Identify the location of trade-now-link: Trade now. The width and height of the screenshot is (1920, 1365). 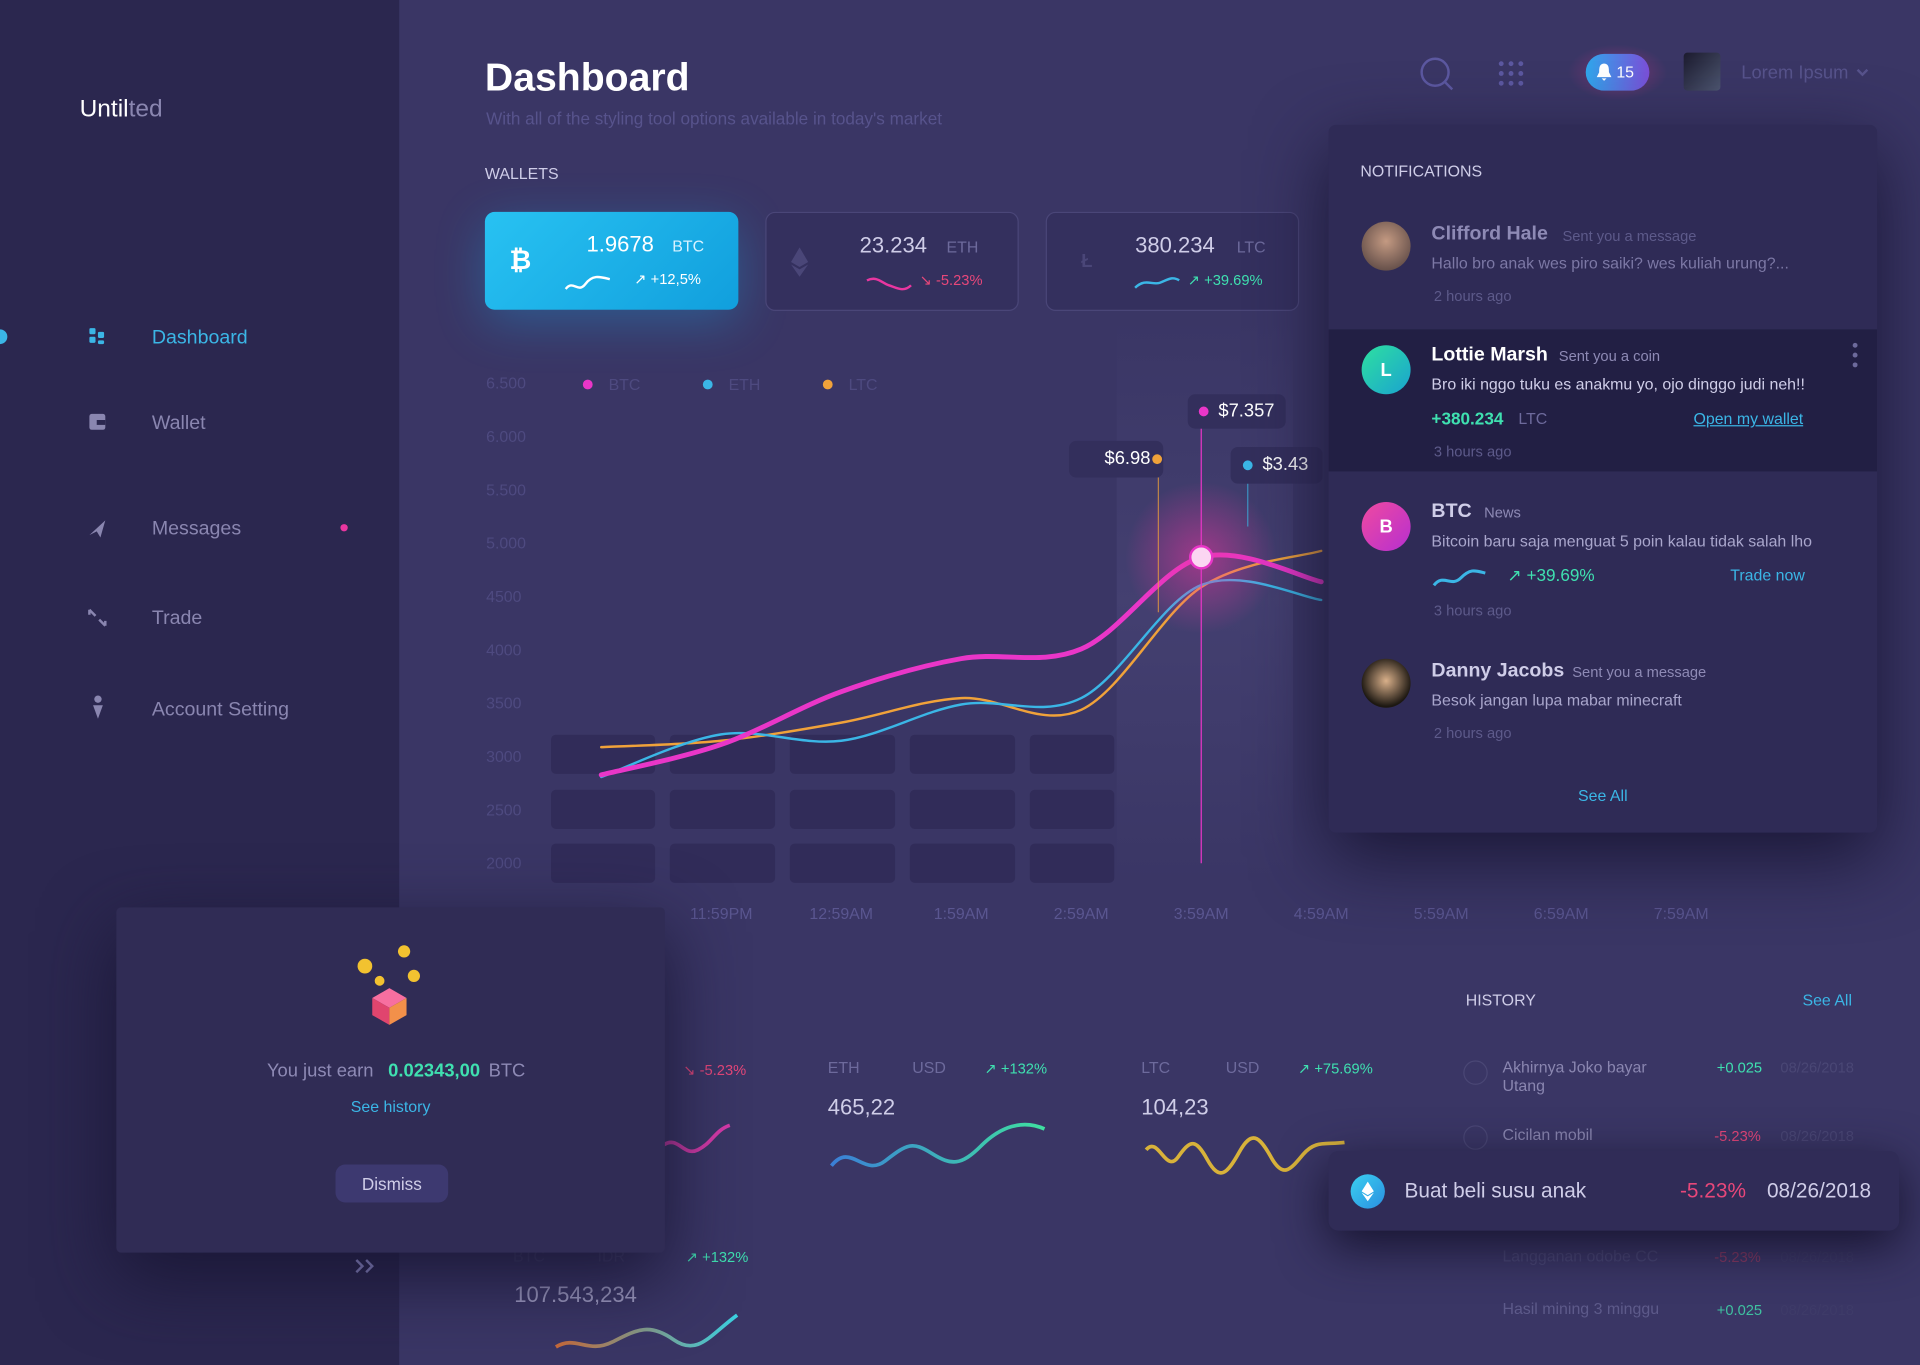
(1767, 575).